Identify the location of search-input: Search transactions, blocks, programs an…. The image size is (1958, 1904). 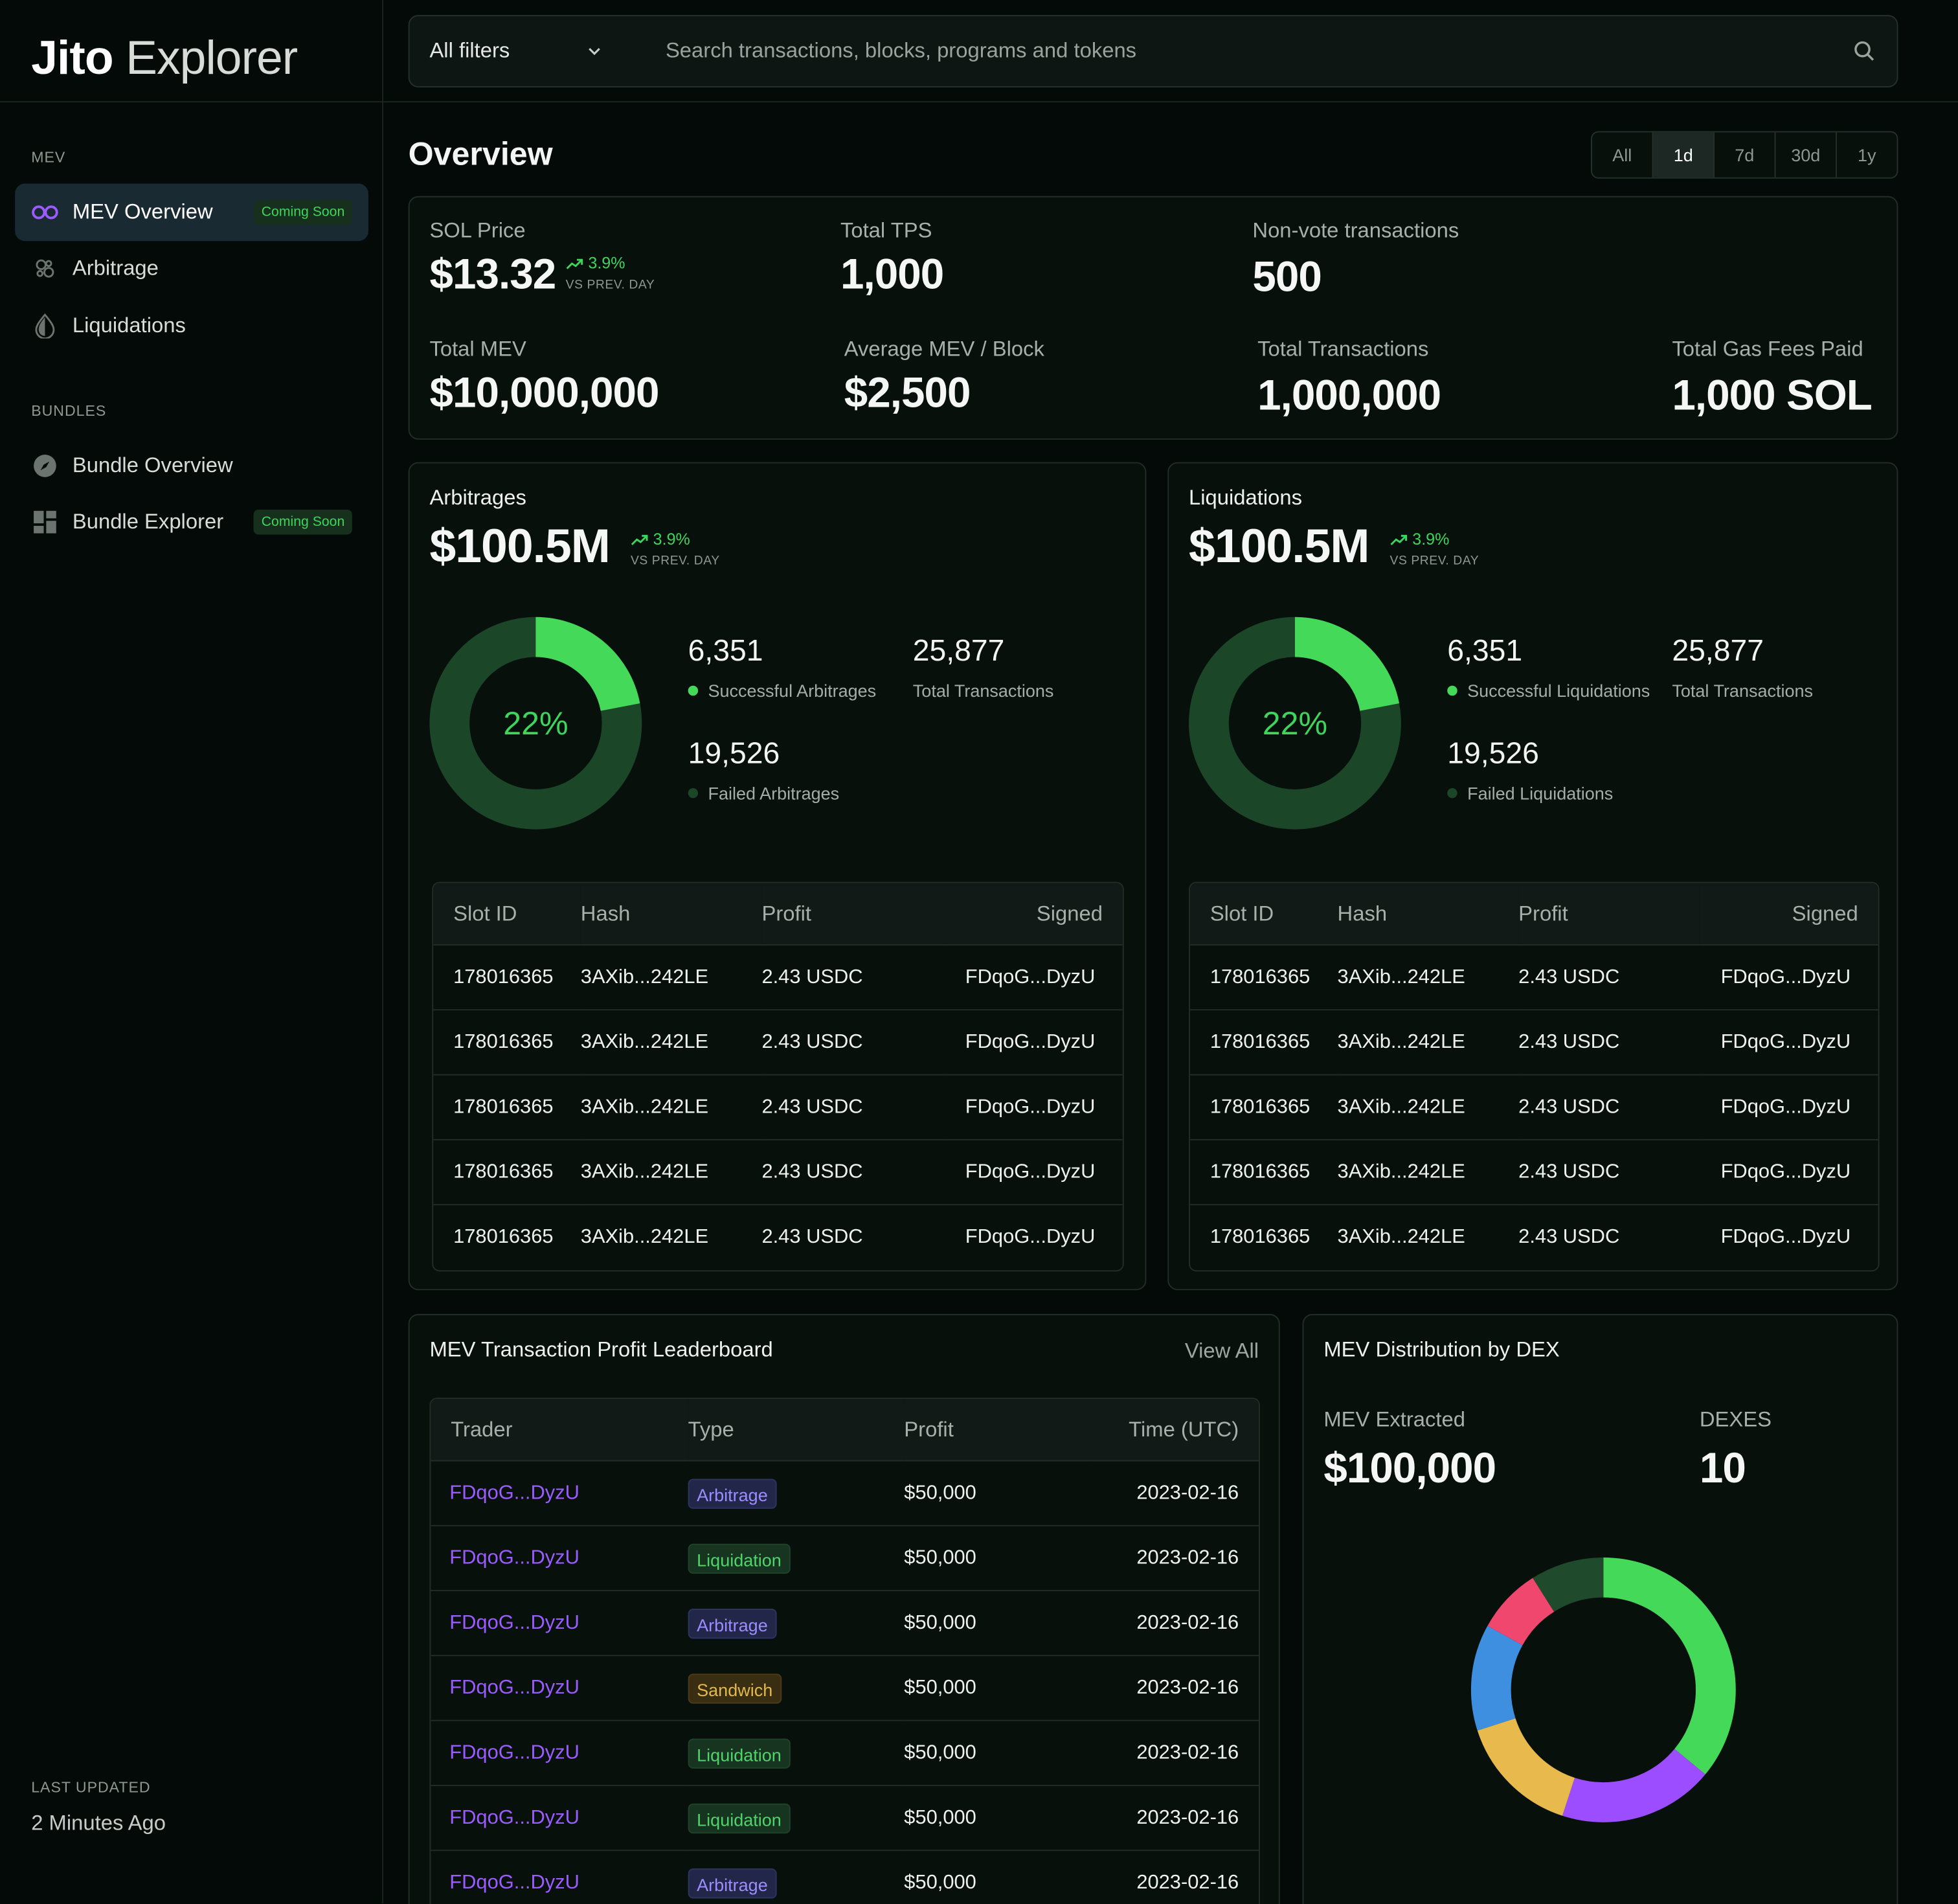
(901, 51).